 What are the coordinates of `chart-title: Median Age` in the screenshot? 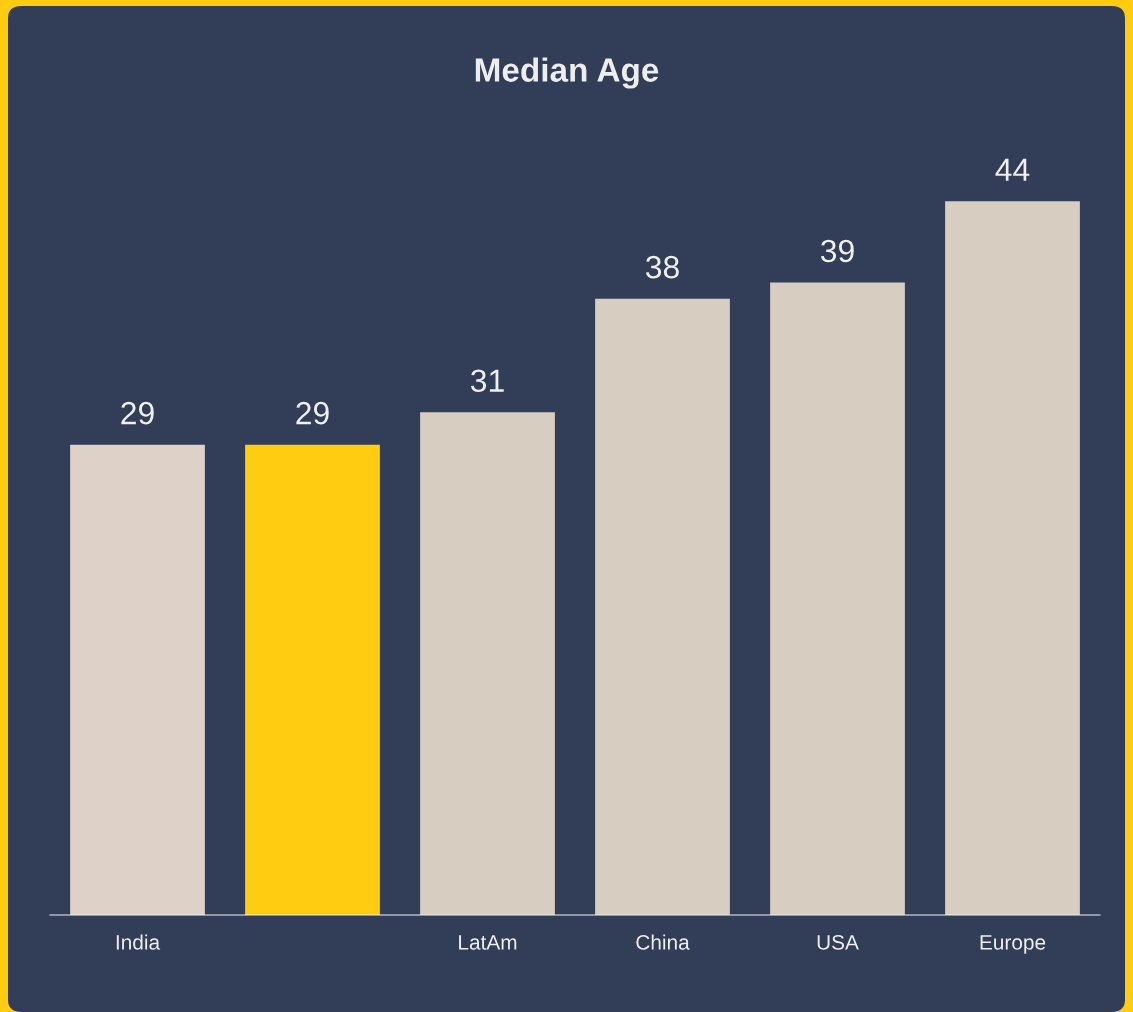 It's located at (567, 73).